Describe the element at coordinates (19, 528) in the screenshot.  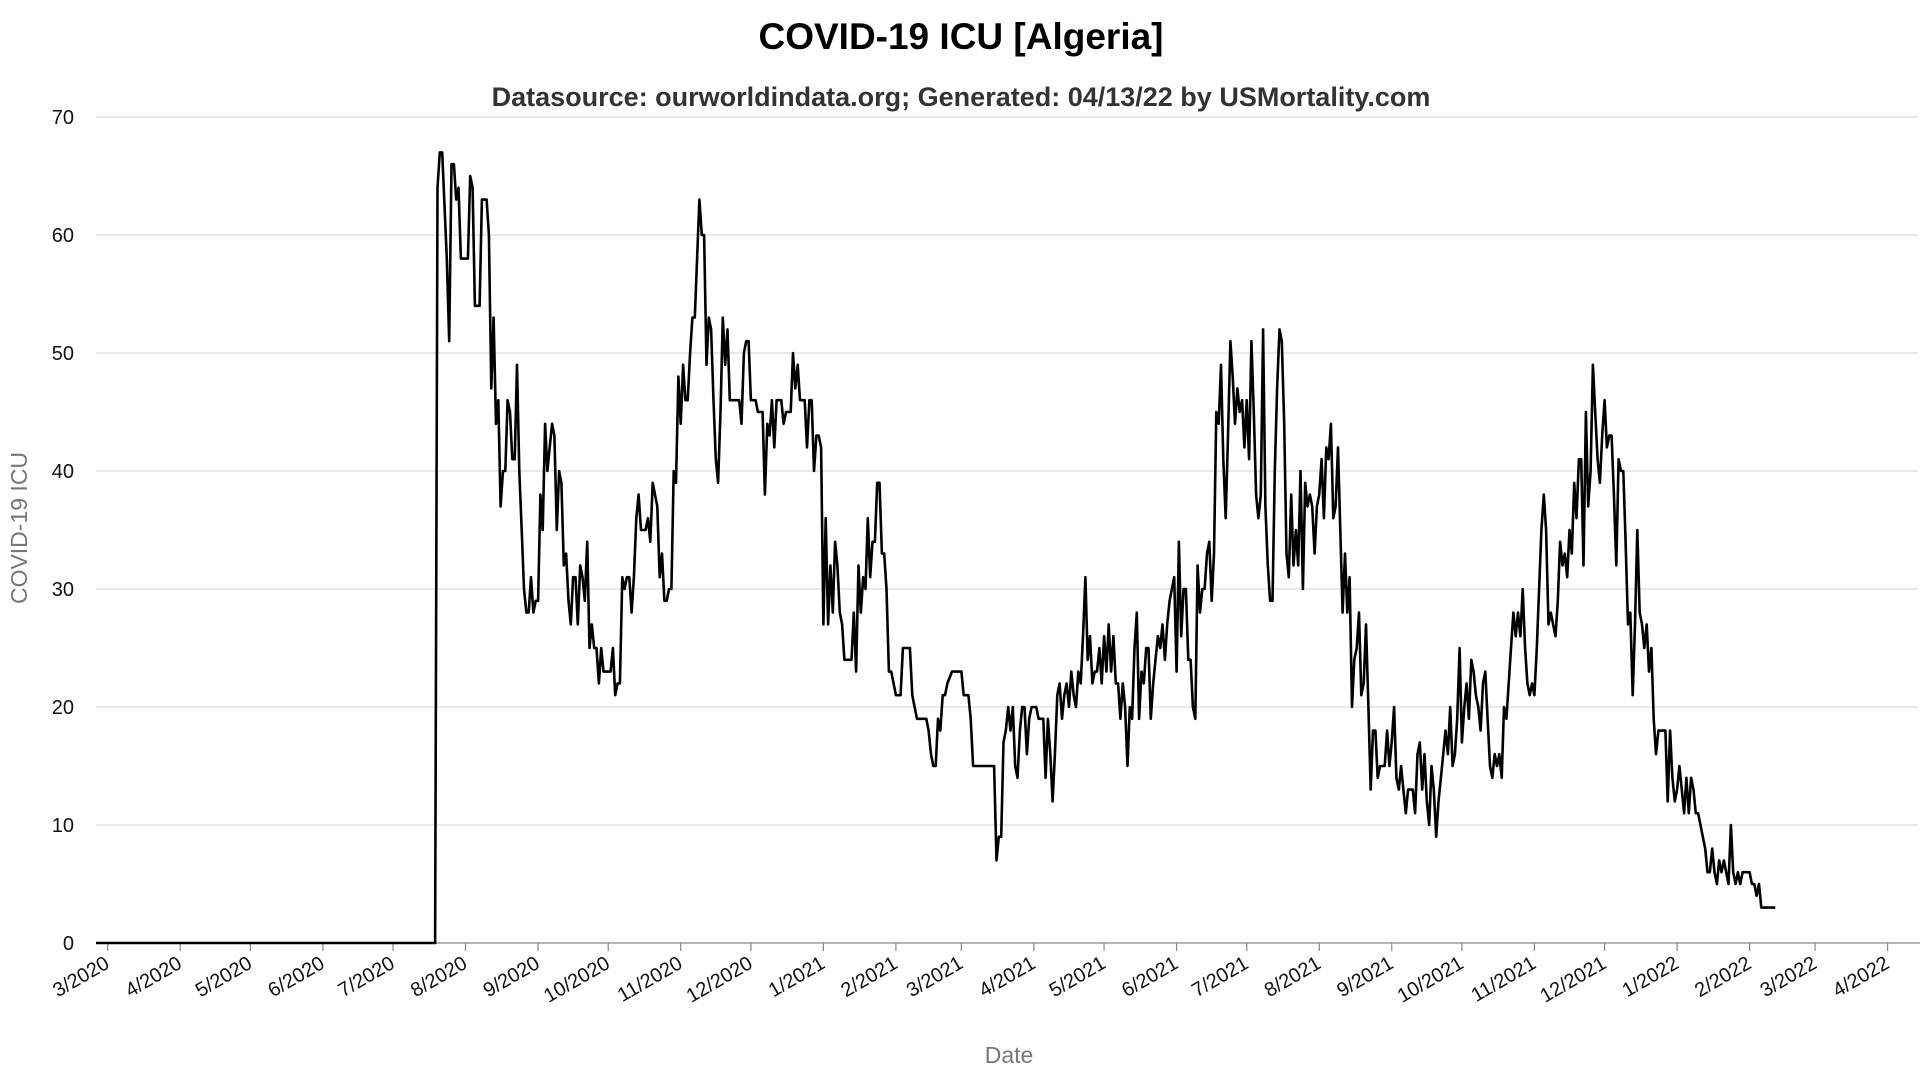
I see `y-axis-label: COVID-19 ICU` at that location.